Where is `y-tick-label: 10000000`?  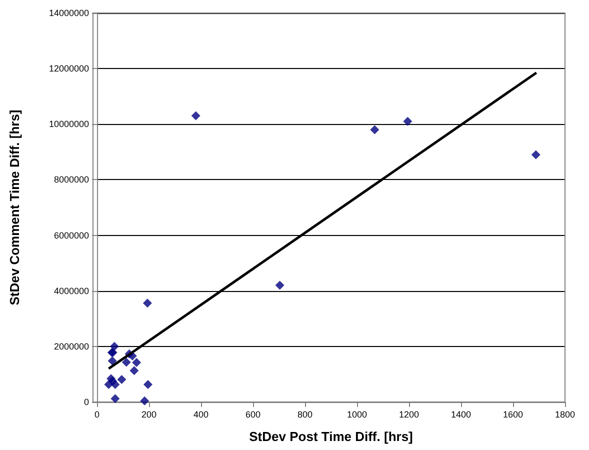
y-tick-label: 10000000 is located at coordinates (68, 124).